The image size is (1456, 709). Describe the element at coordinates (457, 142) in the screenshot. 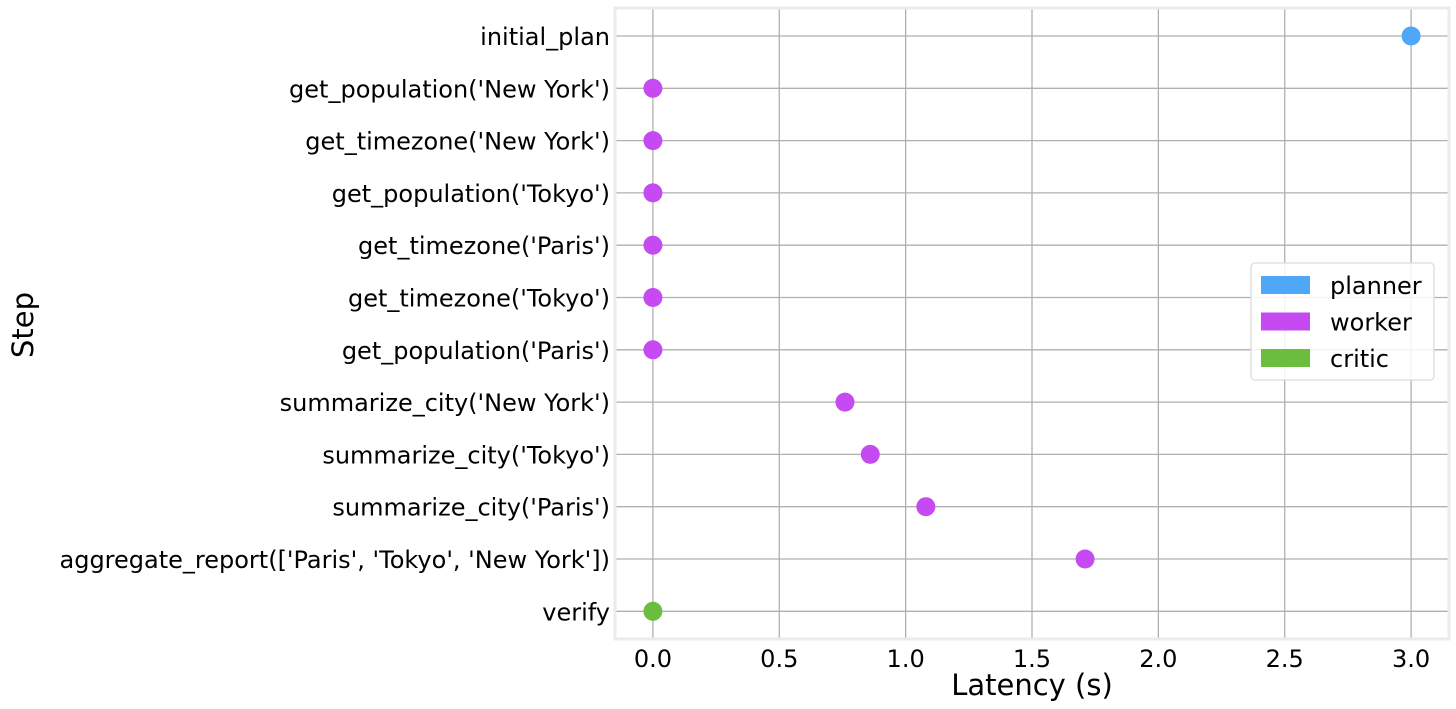

I see `y-tick-label: get_timezone('New York')` at that location.